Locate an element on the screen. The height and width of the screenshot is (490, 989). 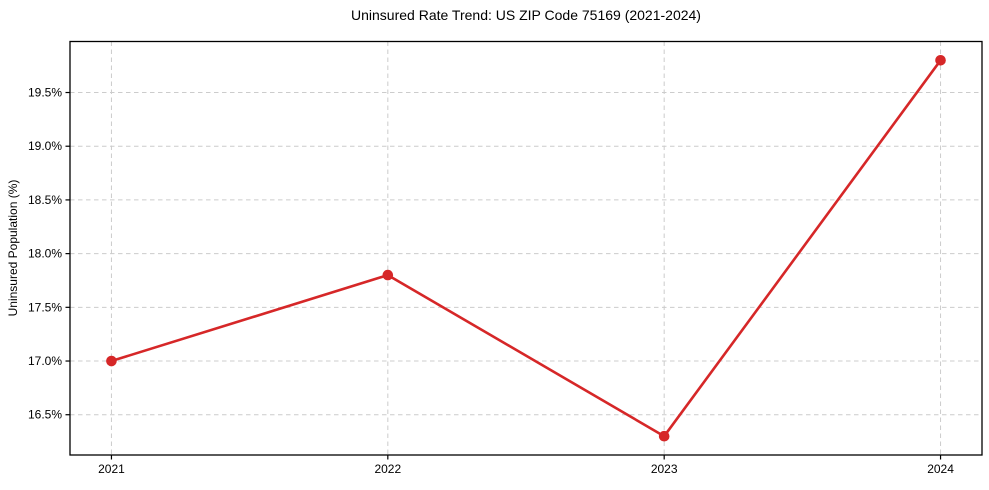
x-tick-label: 2024 is located at coordinates (940, 469).